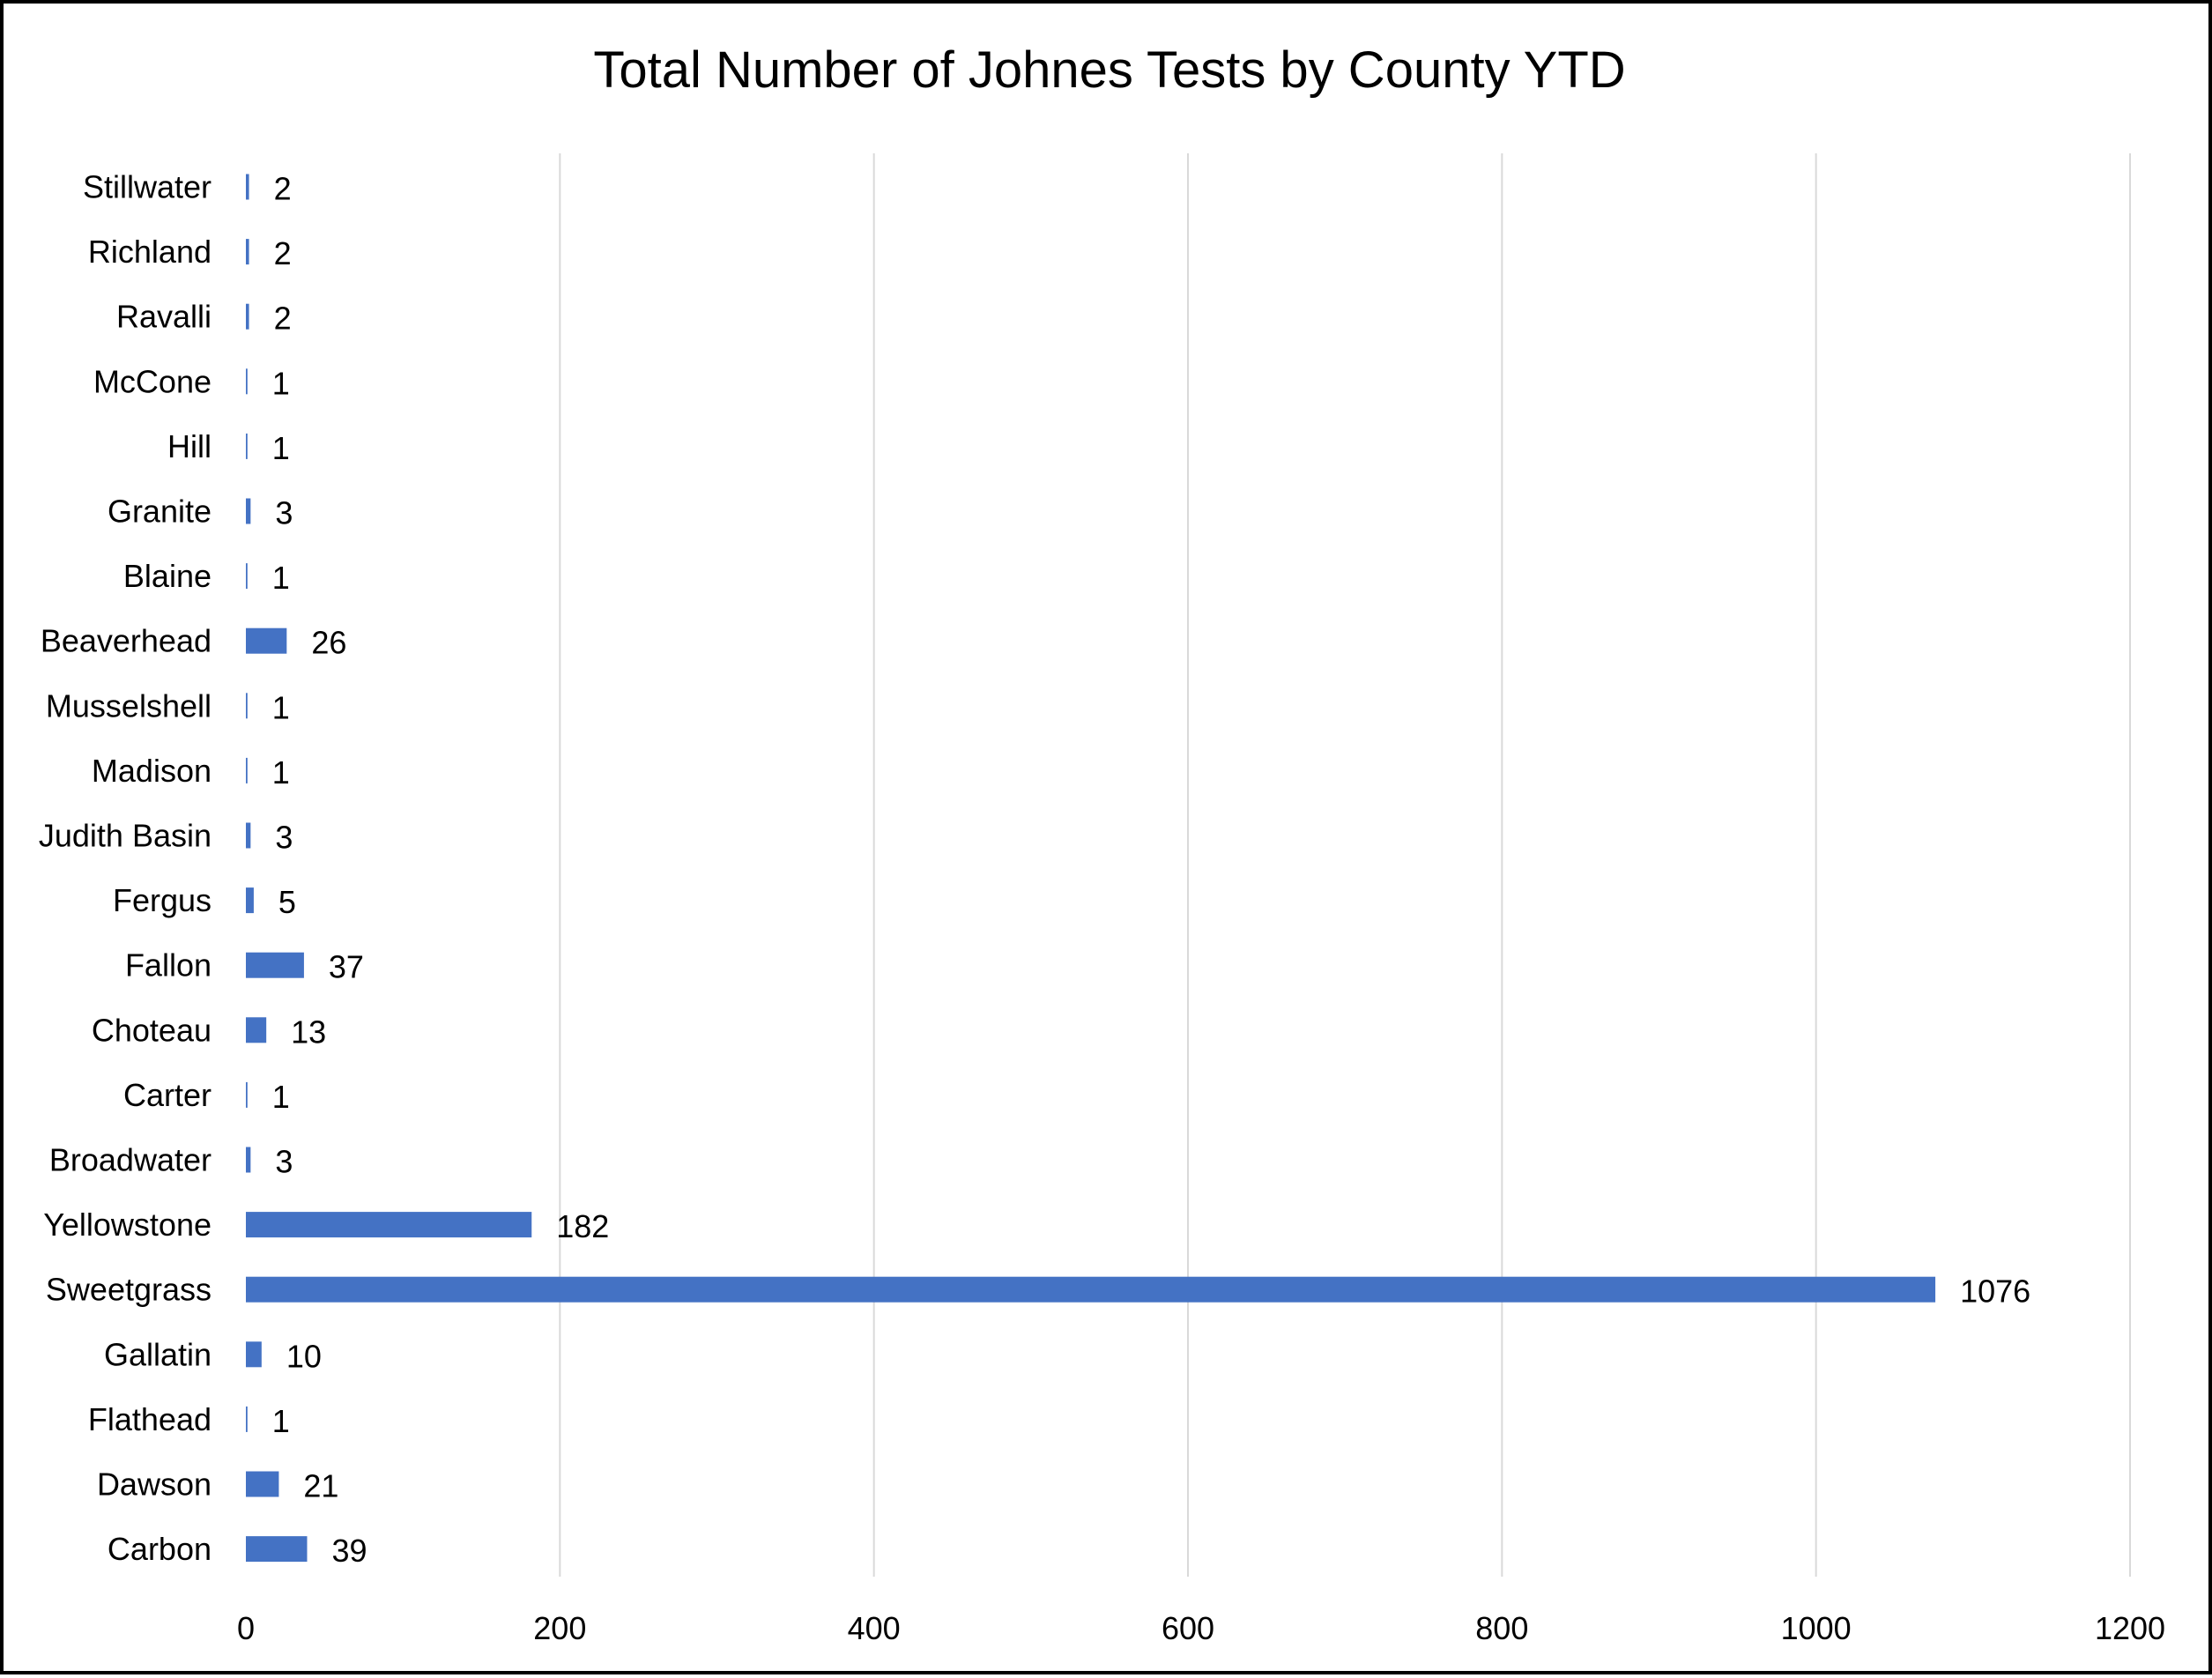  Describe the element at coordinates (155, 1484) in the screenshot. I see `category-label-dawson: Dawson` at that location.